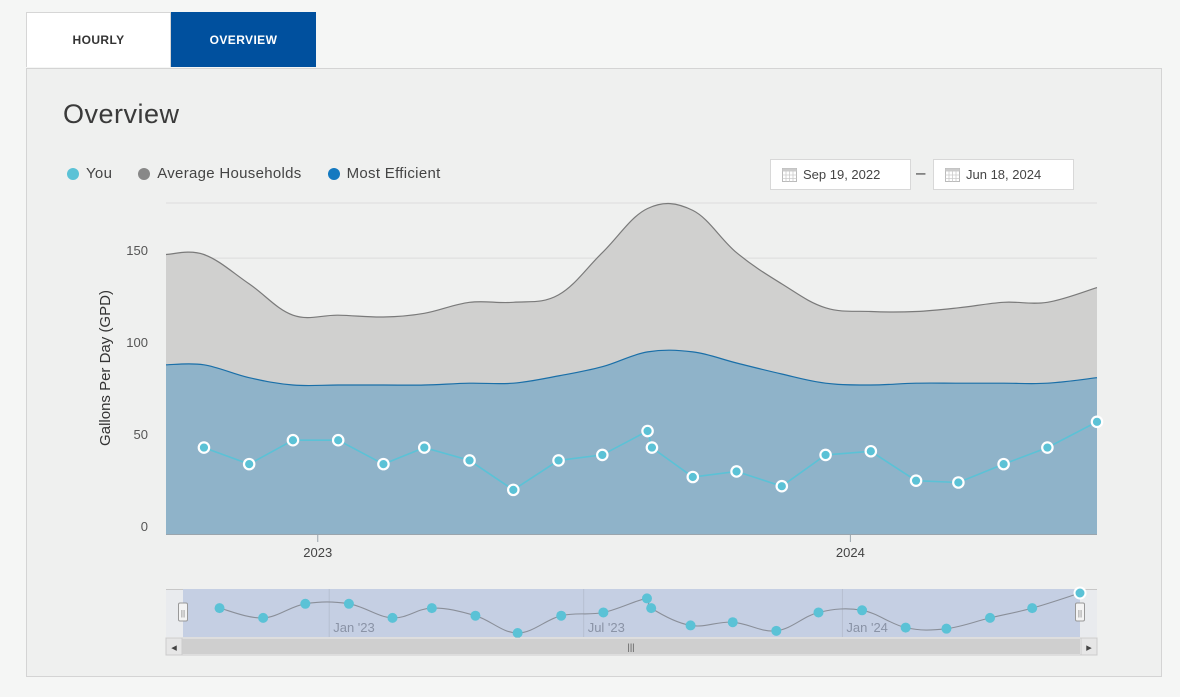  I want to click on scrollbar-grip-icon: |||, so click(630, 647).